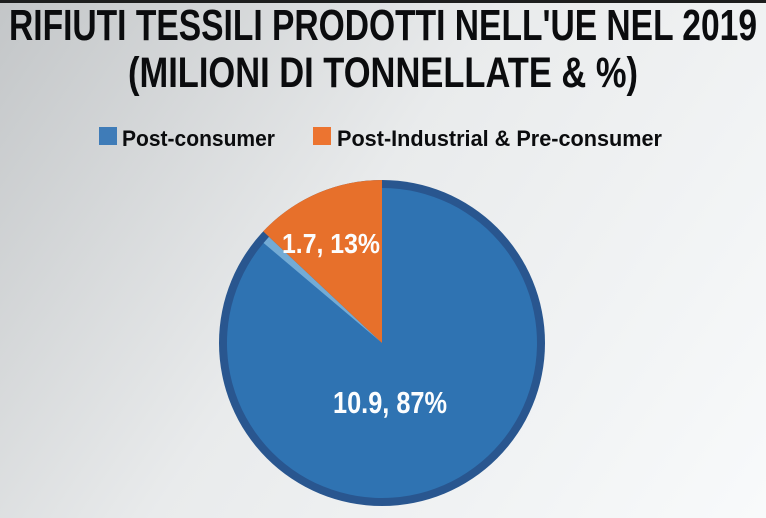  What do you see at coordinates (383, 1) in the screenshot?
I see `top-border` at bounding box center [383, 1].